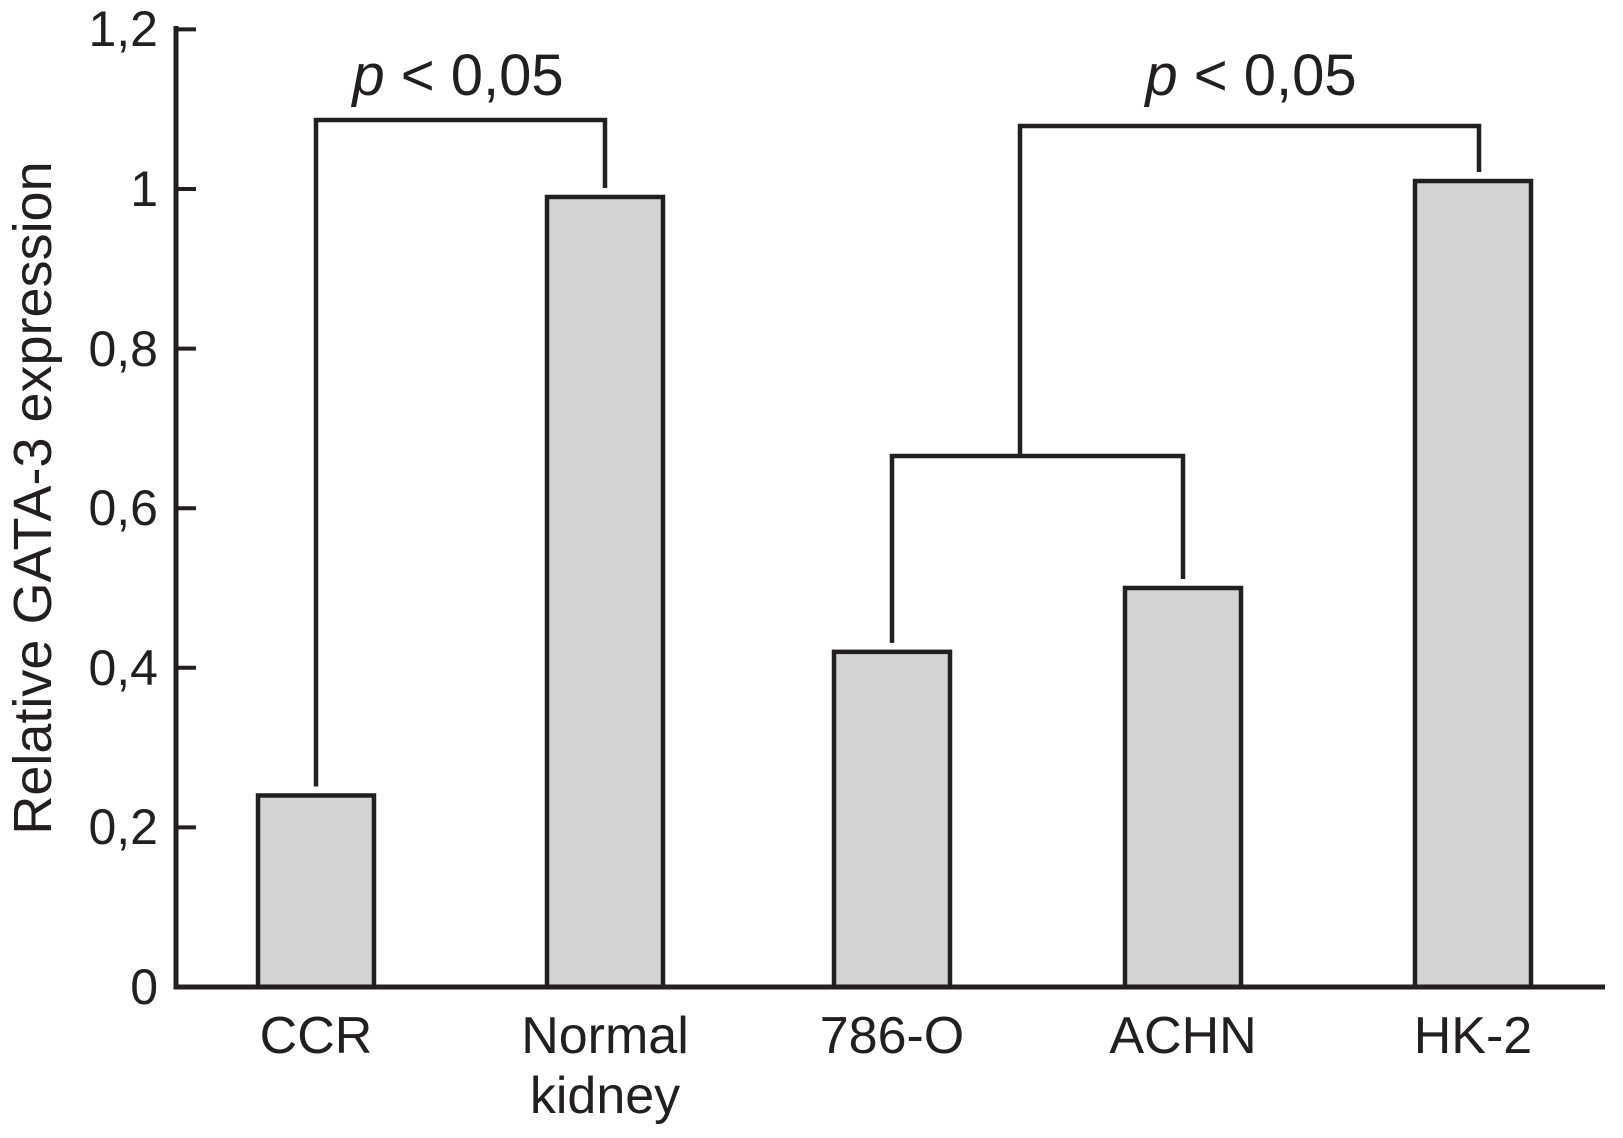 The image size is (1623, 1138). Describe the element at coordinates (892, 1036) in the screenshot. I see `x-tick-label-786-o: 786-O` at that location.